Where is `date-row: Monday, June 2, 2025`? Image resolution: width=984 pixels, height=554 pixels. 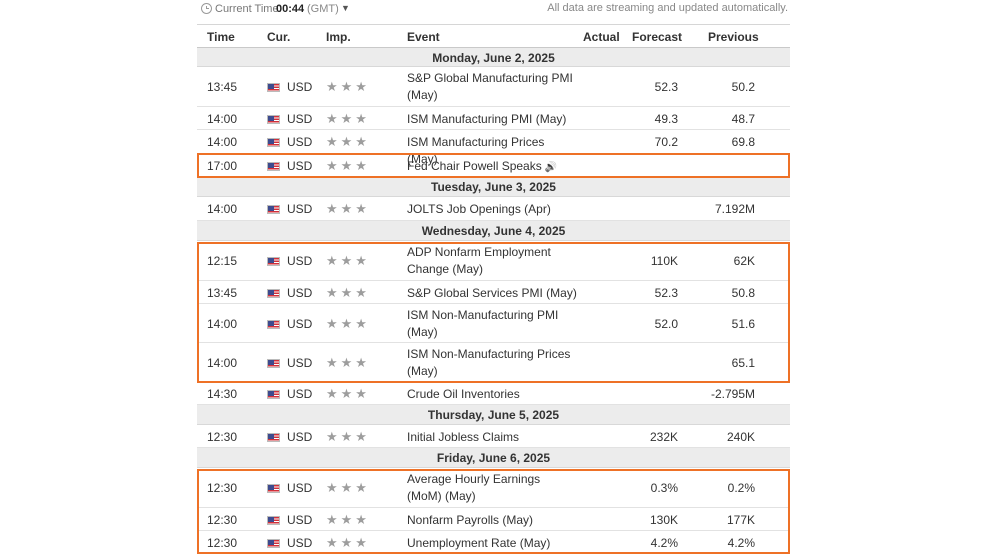
date-row: Monday, June 2, 2025 is located at coordinates (493, 57).